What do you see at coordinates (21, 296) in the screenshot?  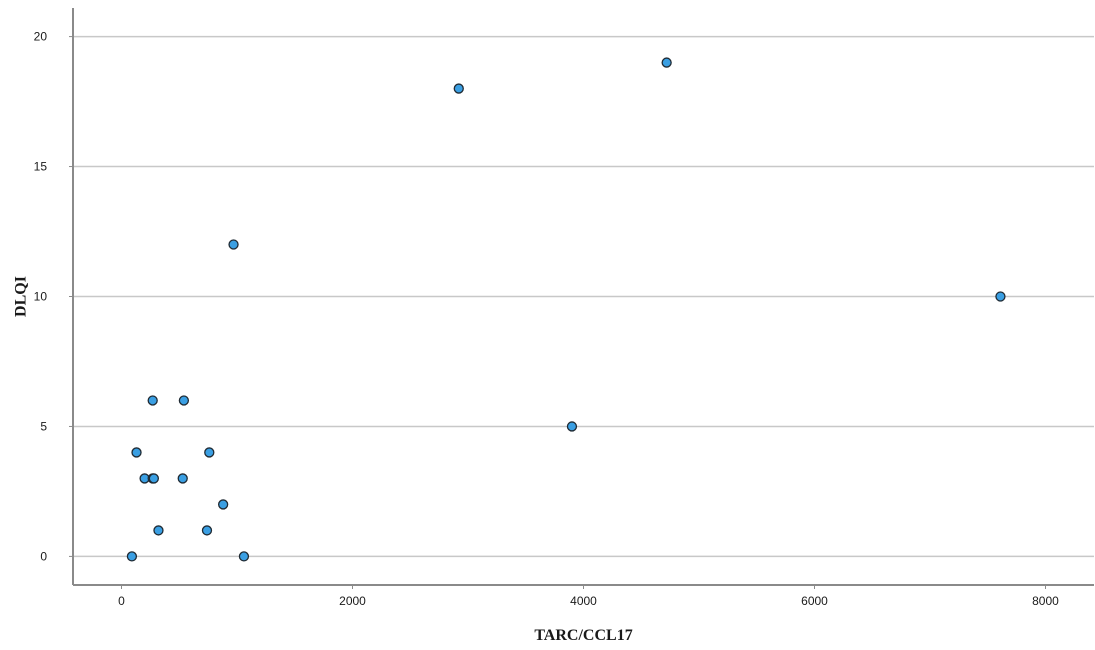 I see `y-axis-title: DLQI` at bounding box center [21, 296].